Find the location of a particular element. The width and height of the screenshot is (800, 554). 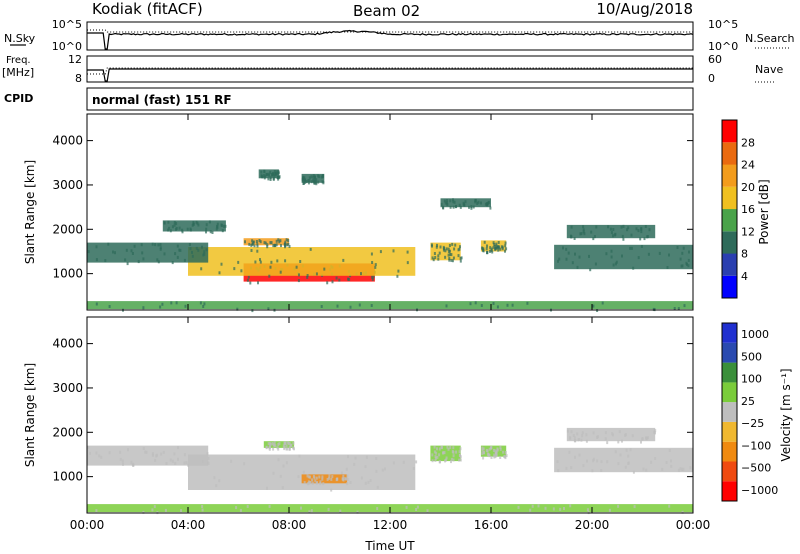

y-tick-label: 1000 is located at coordinates (67, 477).